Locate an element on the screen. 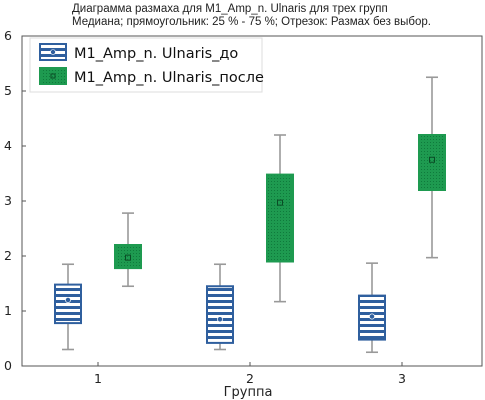  y-tick-label: 5 is located at coordinates (8, 90).